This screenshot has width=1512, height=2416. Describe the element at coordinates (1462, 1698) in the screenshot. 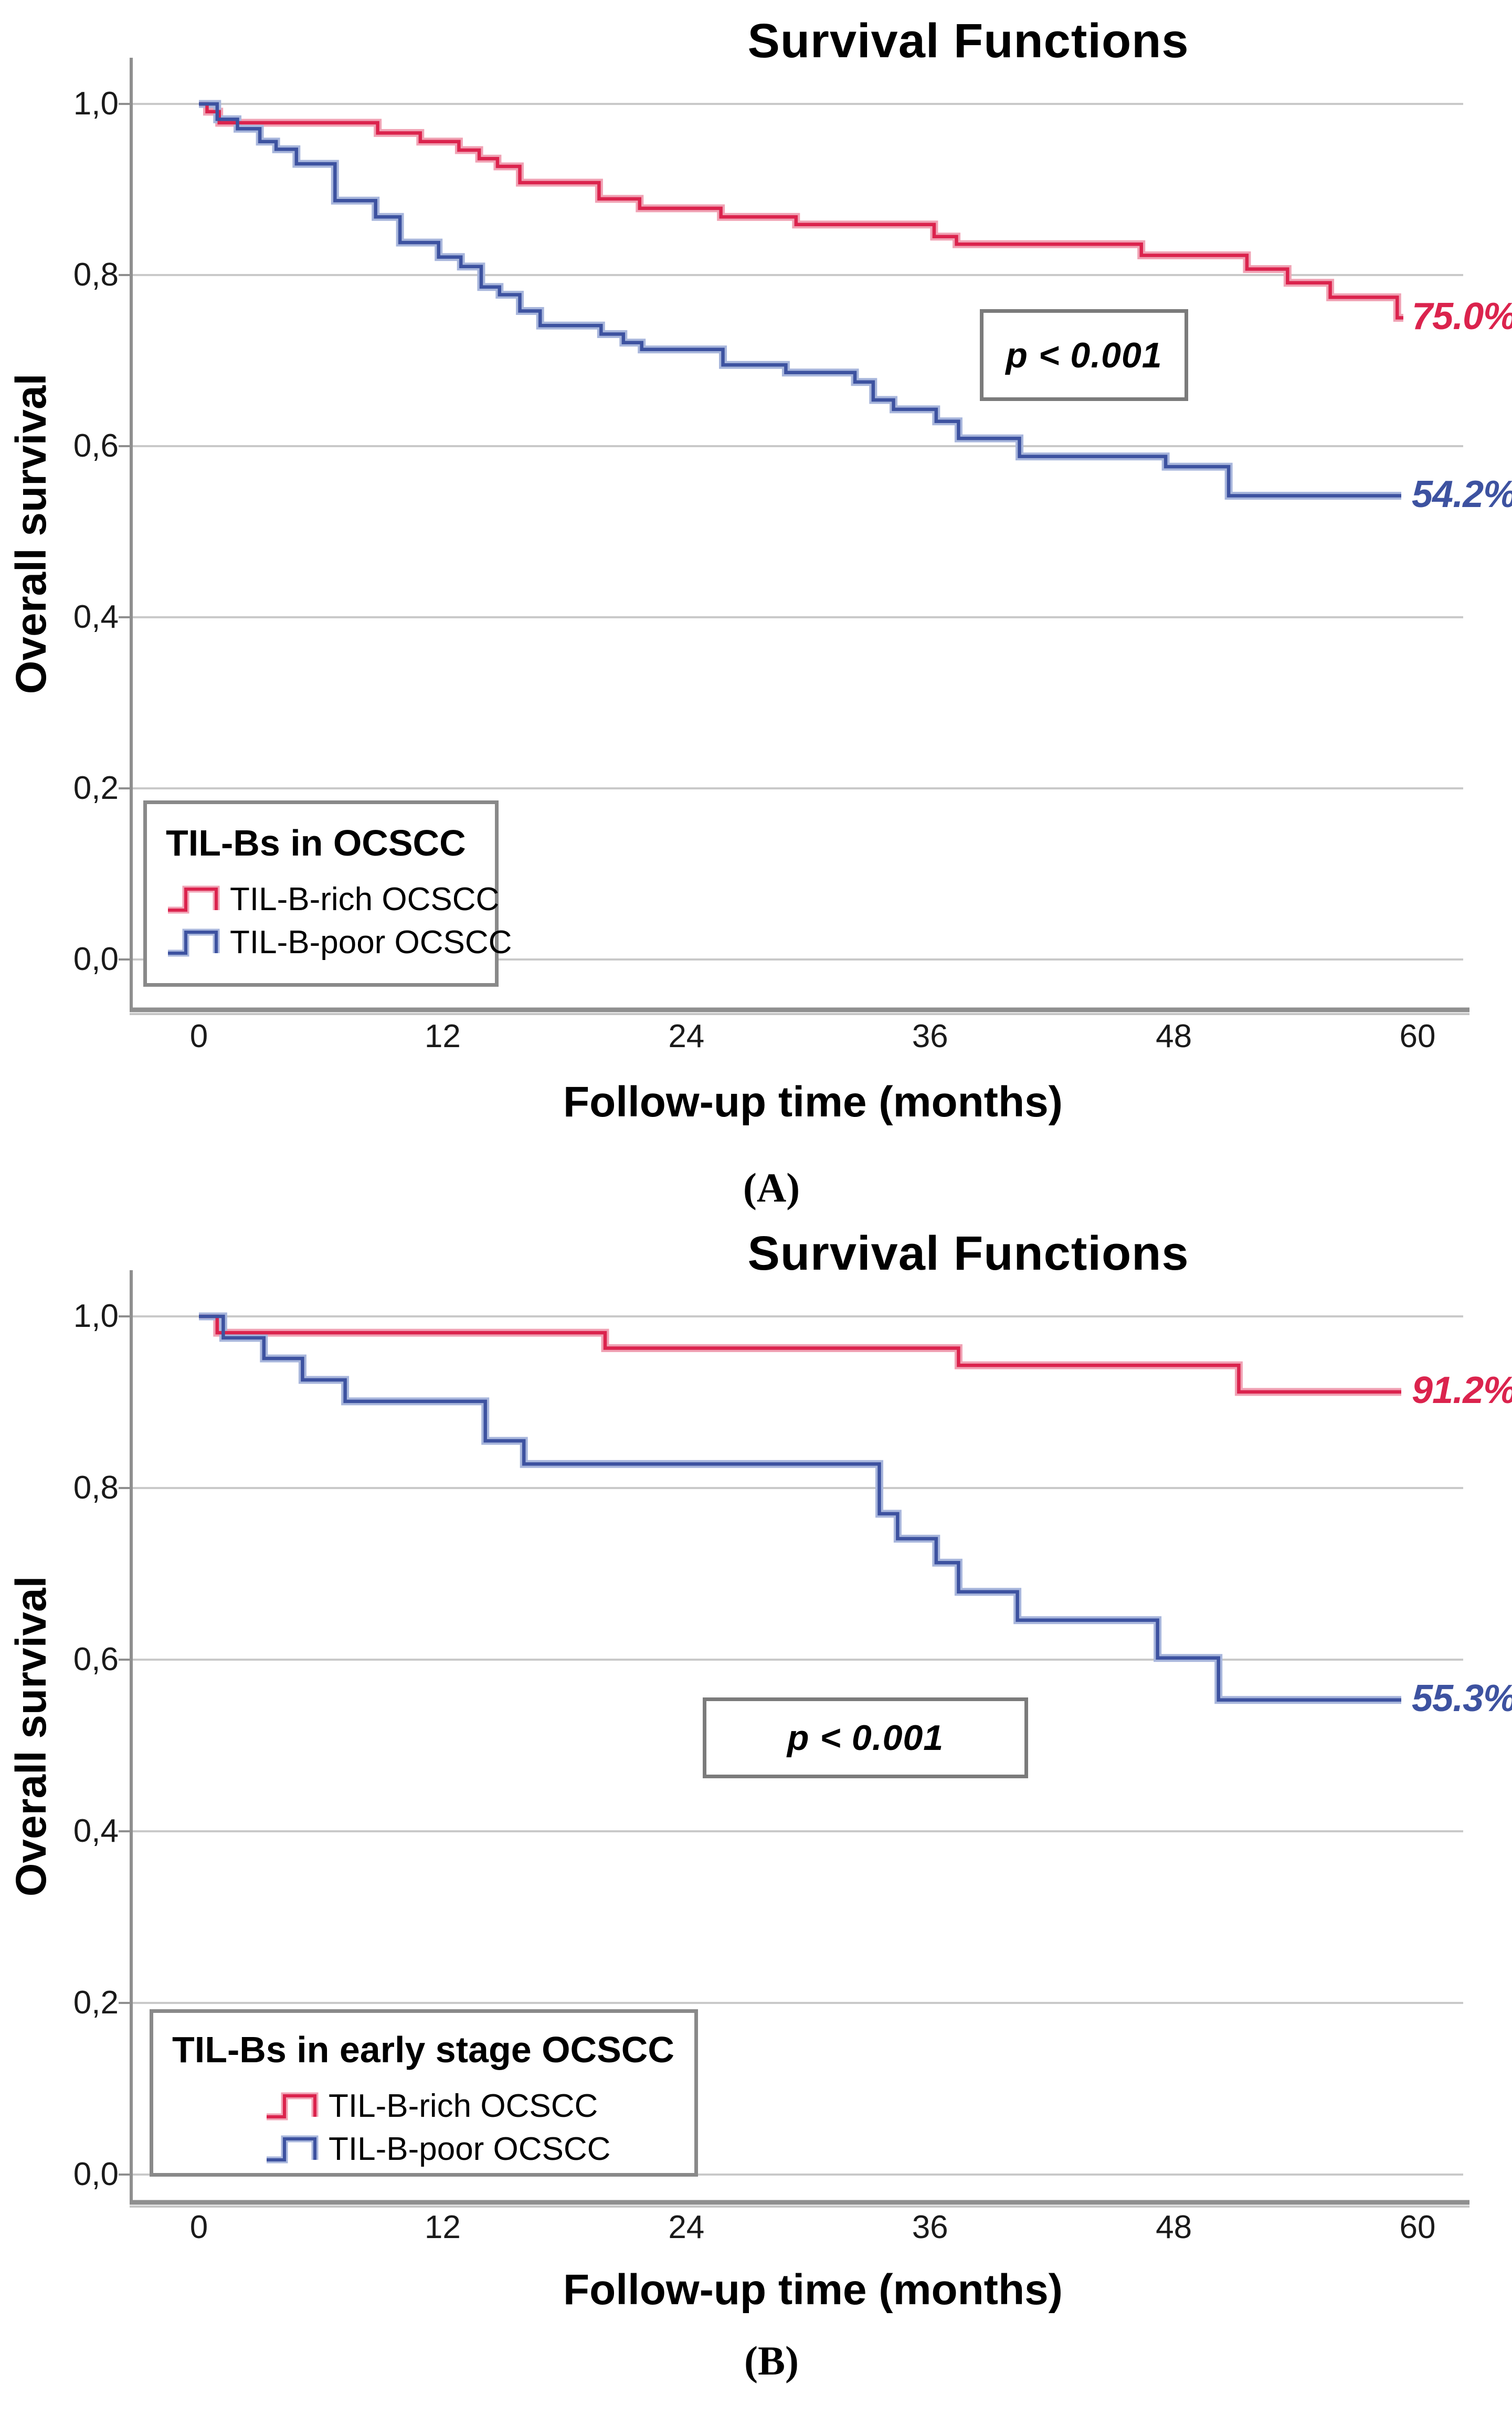

I see `panel-b-end-label-poor: 55.3%` at that location.